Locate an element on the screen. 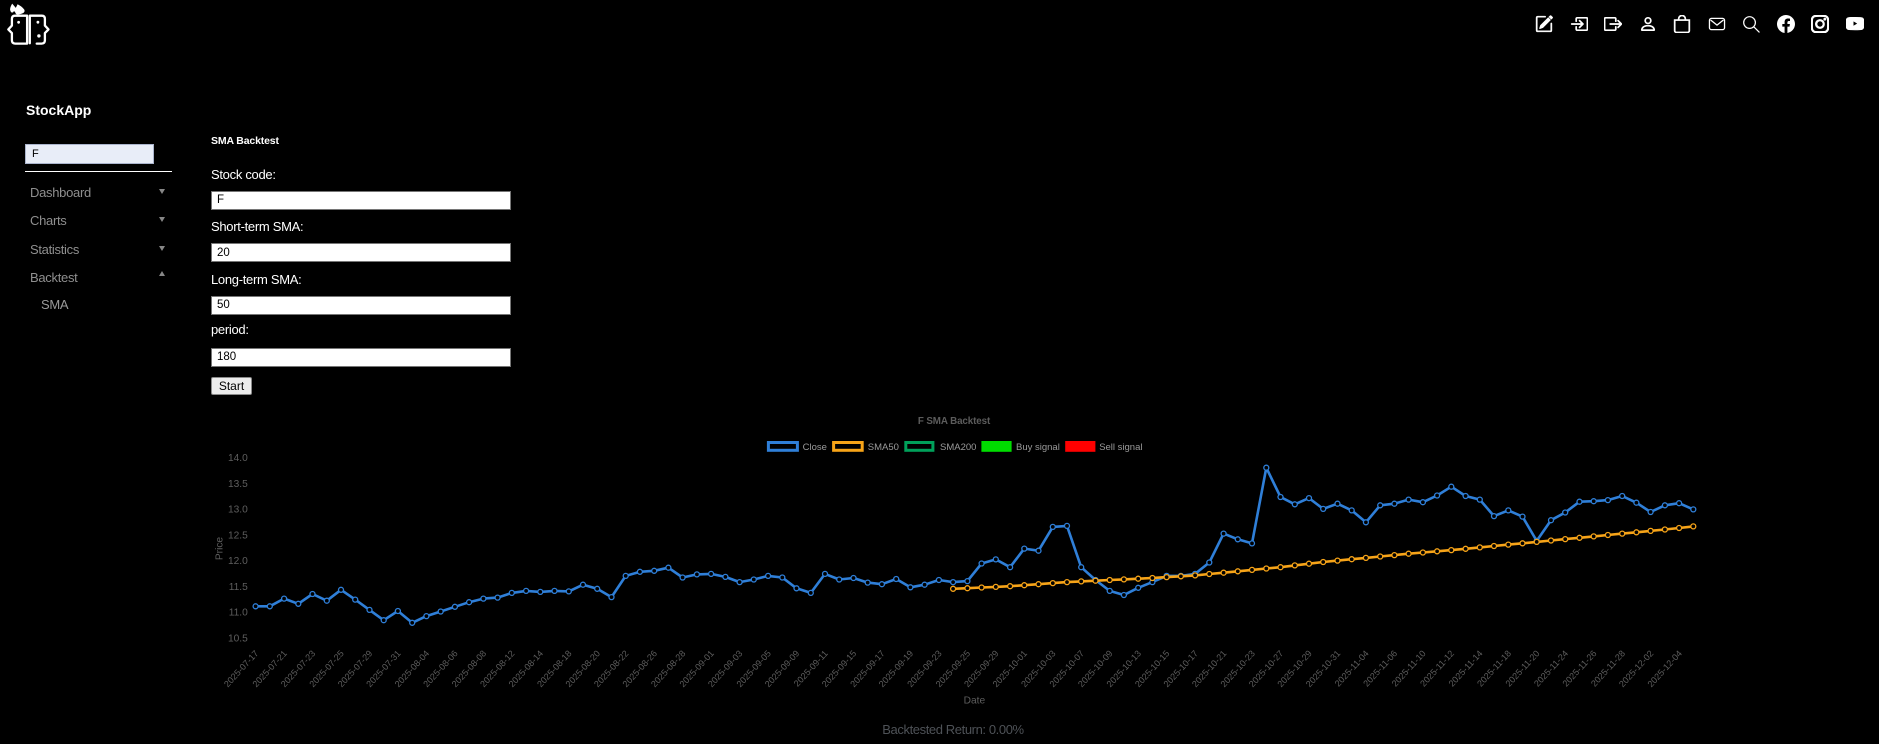 This screenshot has height=744, width=1879. svg-text: Buy signal is located at coordinates (1038, 447).